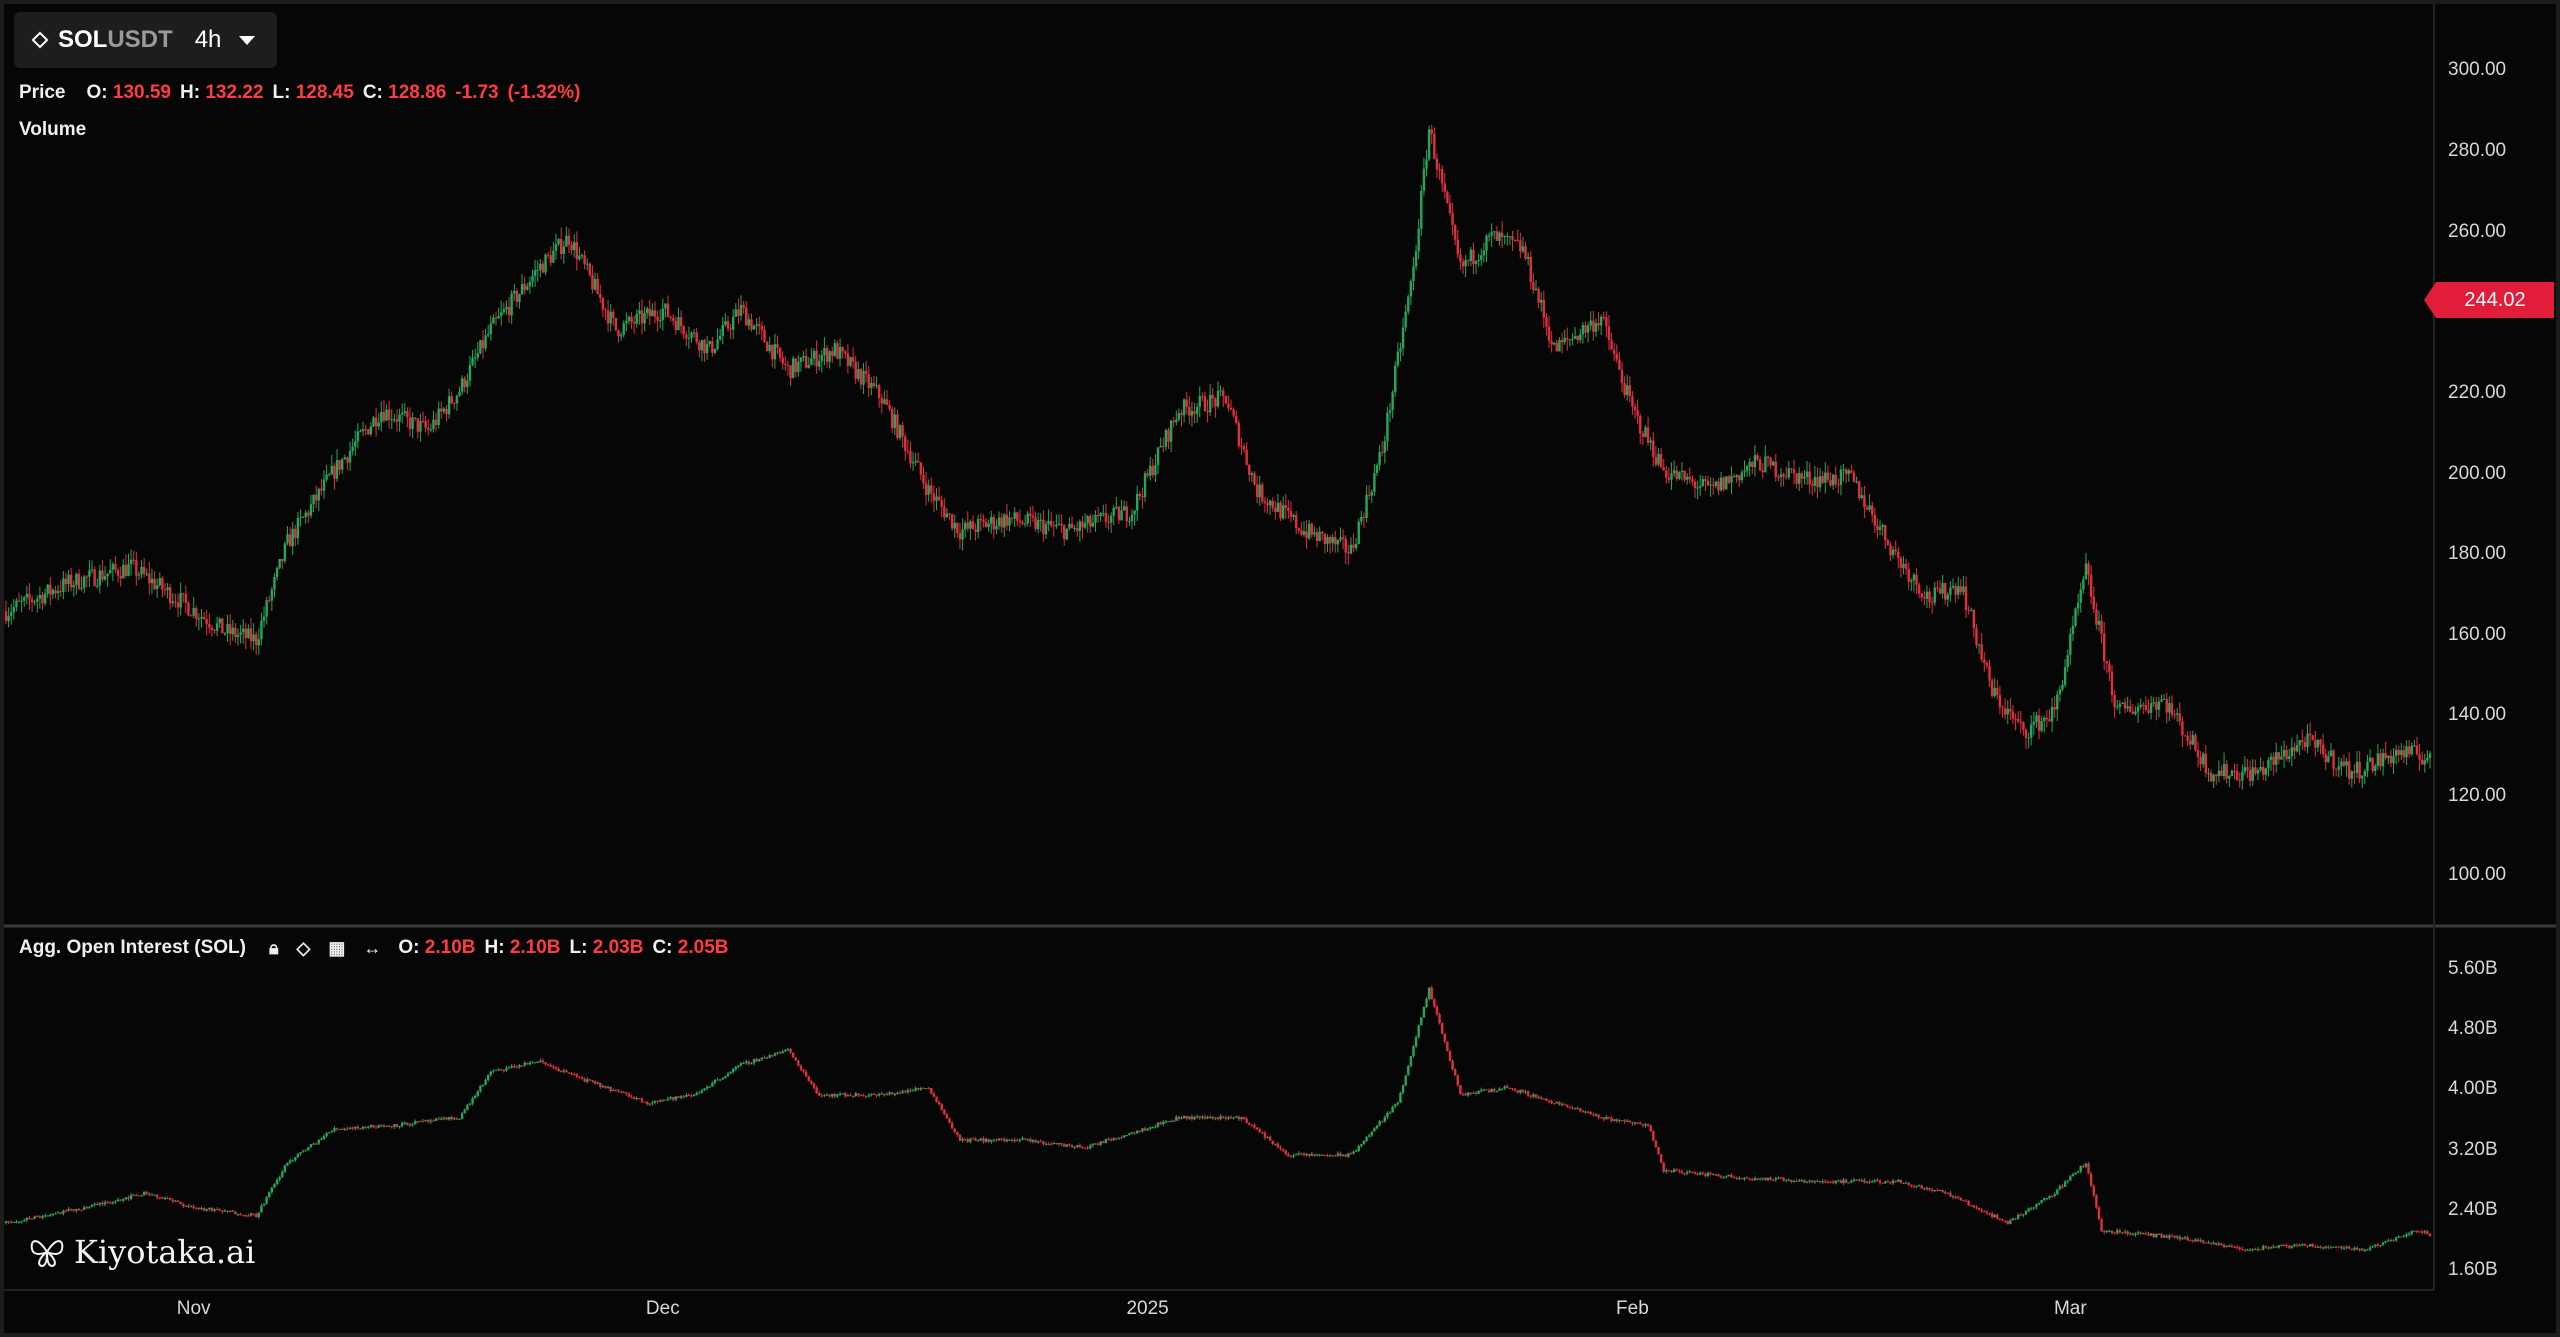 This screenshot has width=2560, height=1337. I want to click on lock-icon: 🔒︎, so click(273, 947).